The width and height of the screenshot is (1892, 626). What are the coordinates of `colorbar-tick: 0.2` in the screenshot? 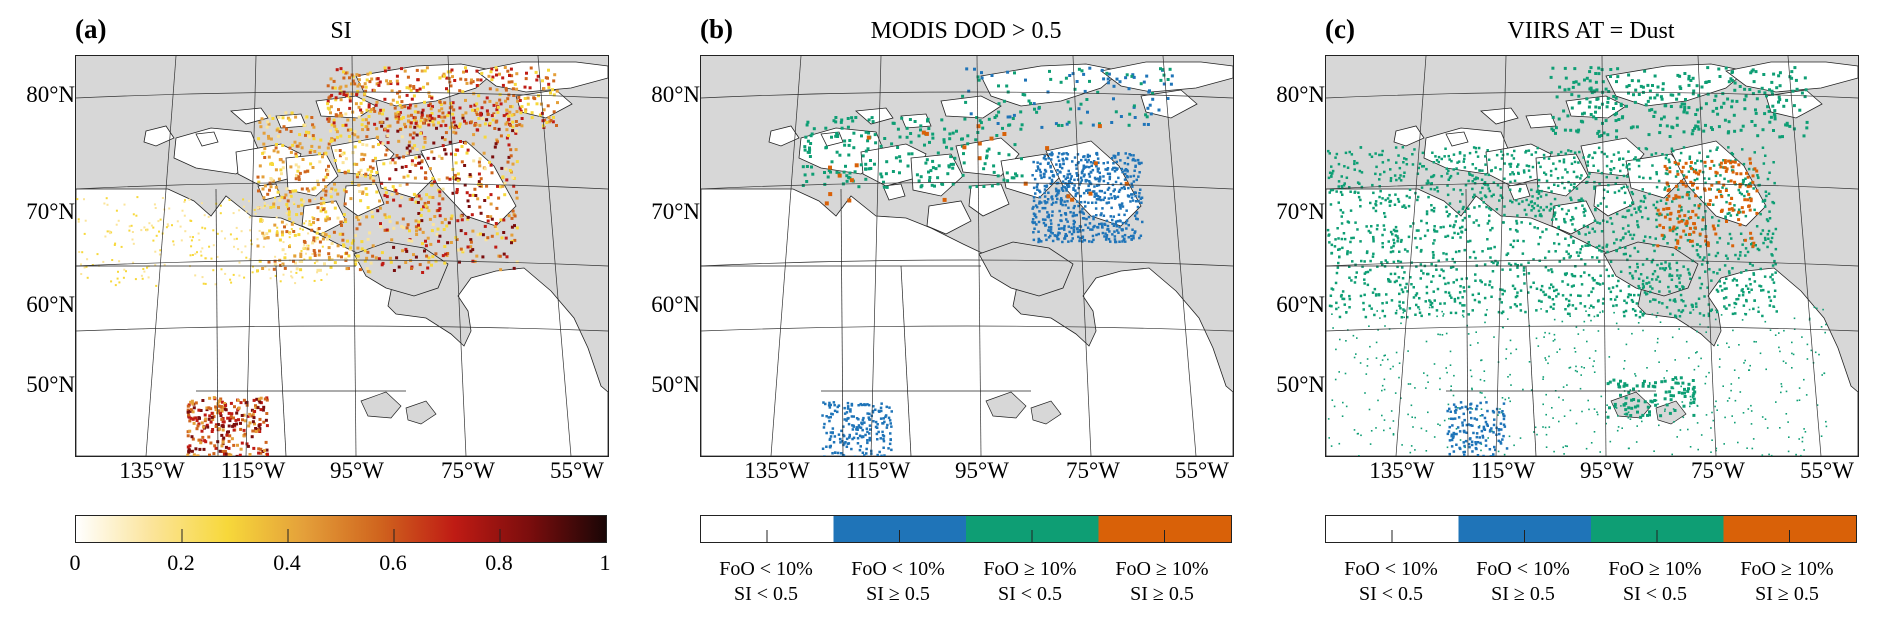 It's located at (181, 562).